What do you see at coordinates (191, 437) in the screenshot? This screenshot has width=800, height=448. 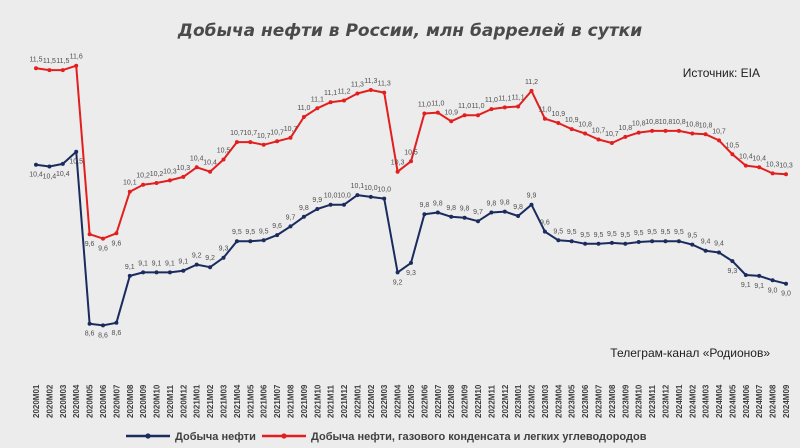 I see `legend-item-oil: Добыча нефти` at bounding box center [191, 437].